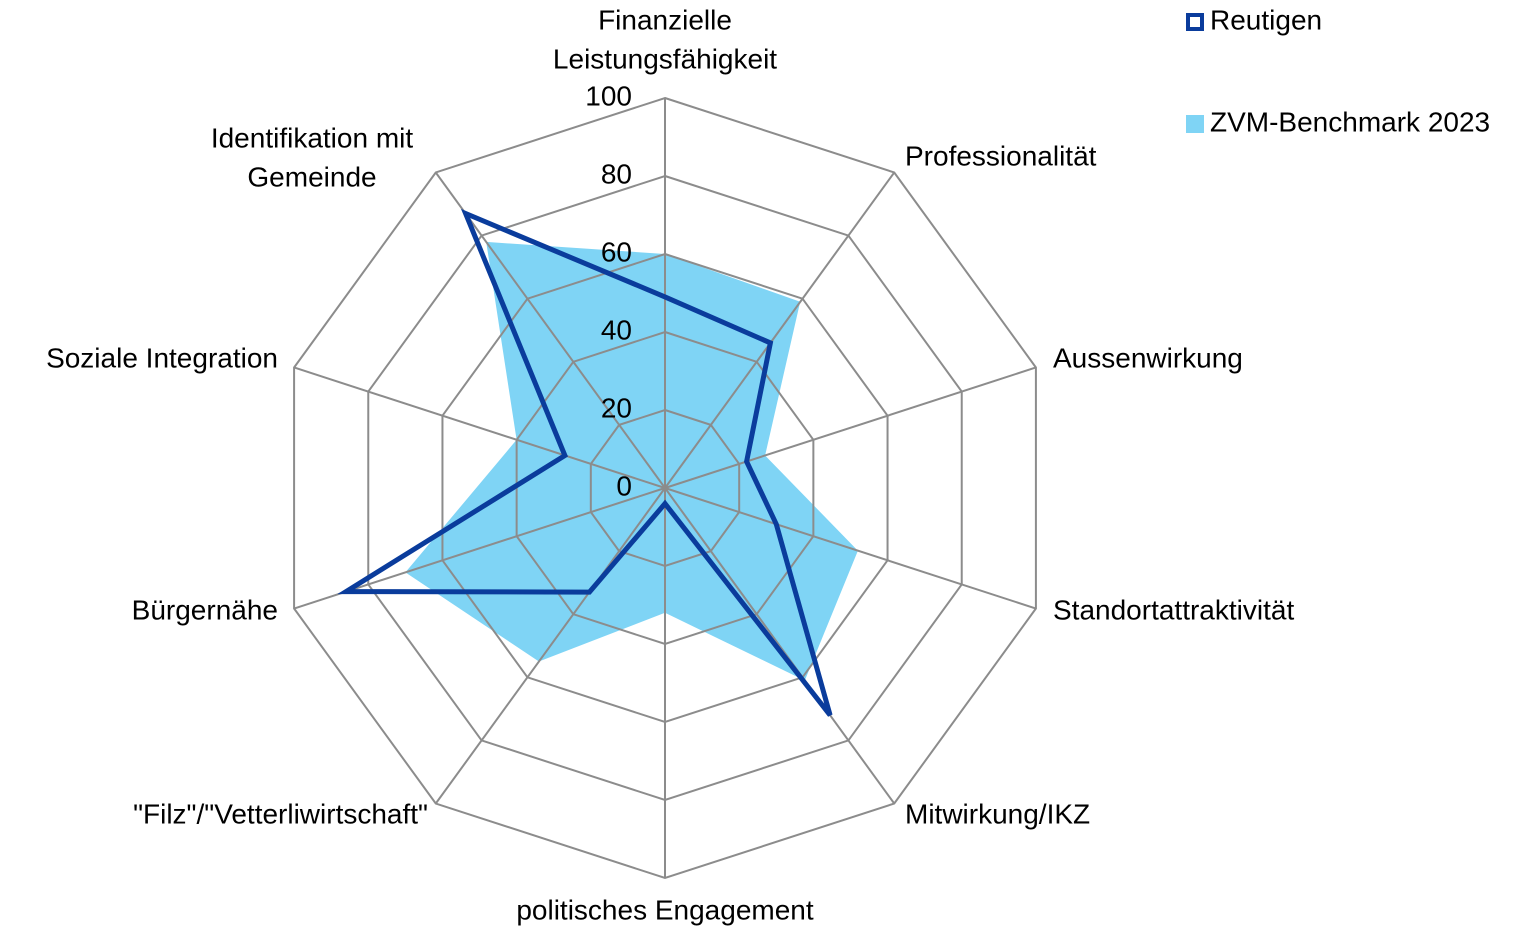  I want to click on area, so click(631, 461).